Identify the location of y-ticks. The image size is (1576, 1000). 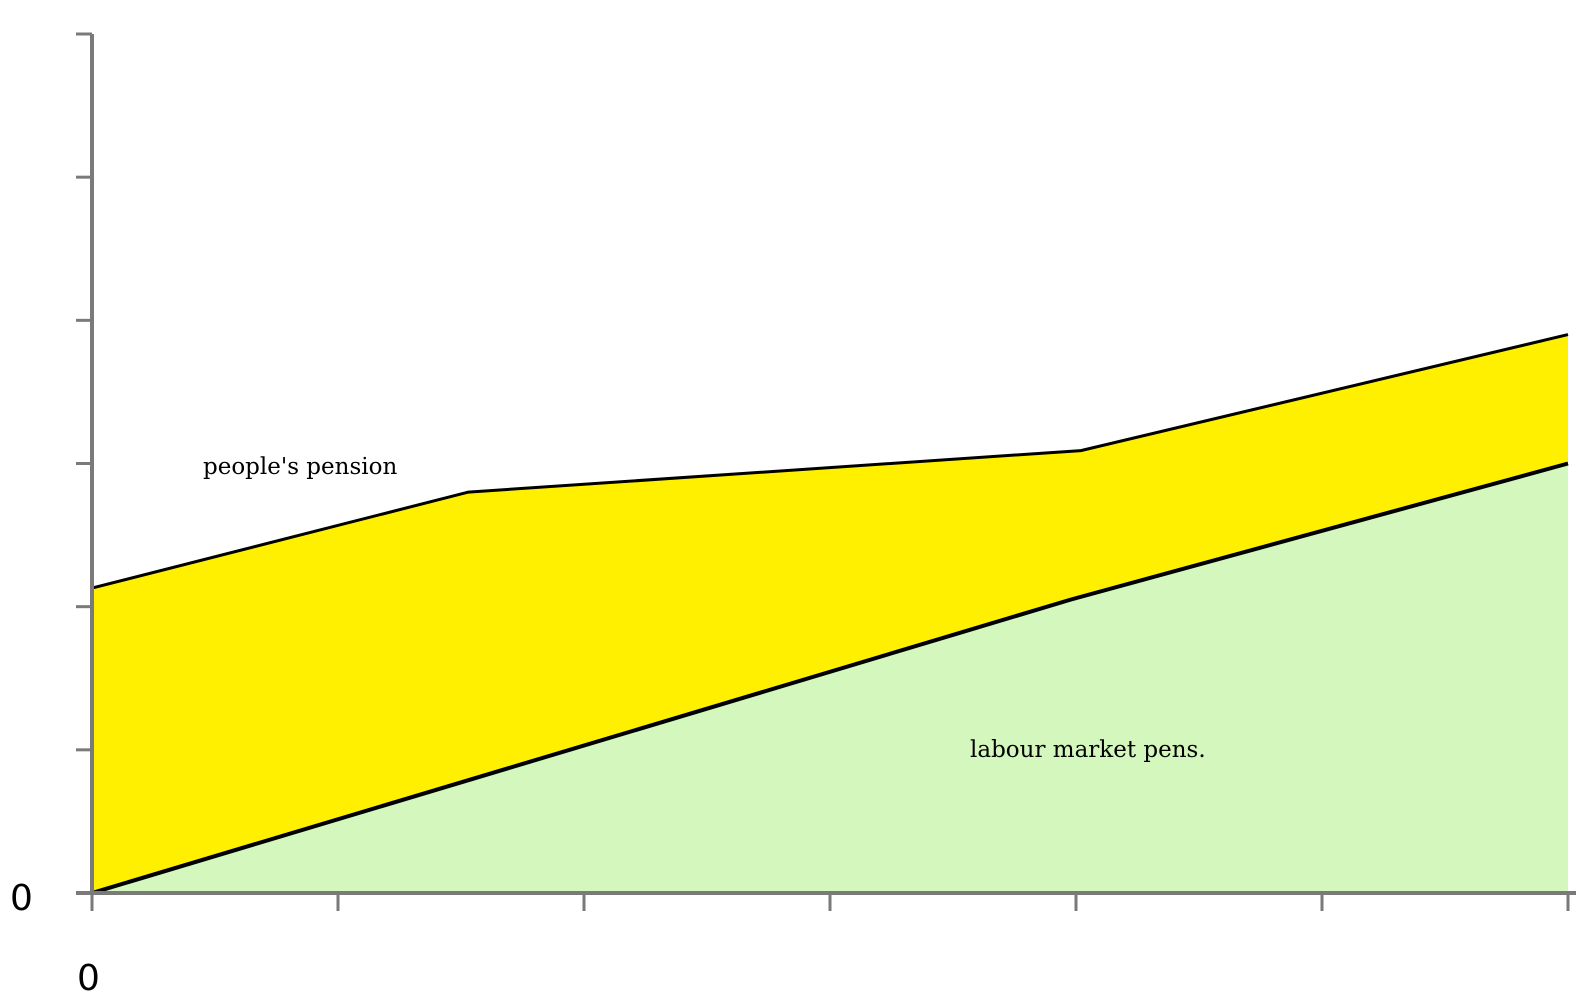
(84, 463).